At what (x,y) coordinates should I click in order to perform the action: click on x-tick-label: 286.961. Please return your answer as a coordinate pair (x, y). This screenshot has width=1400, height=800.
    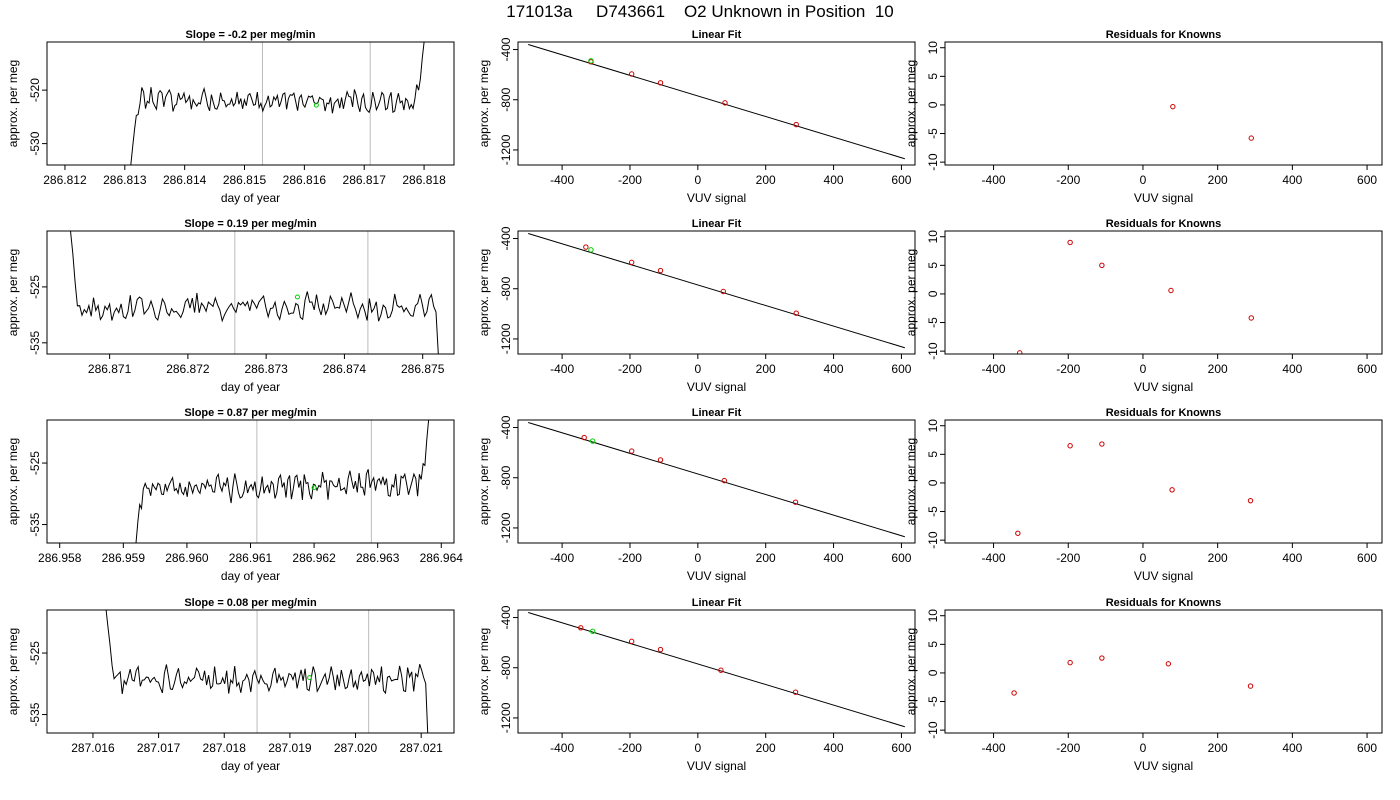
    Looking at the image, I should click on (251, 558).